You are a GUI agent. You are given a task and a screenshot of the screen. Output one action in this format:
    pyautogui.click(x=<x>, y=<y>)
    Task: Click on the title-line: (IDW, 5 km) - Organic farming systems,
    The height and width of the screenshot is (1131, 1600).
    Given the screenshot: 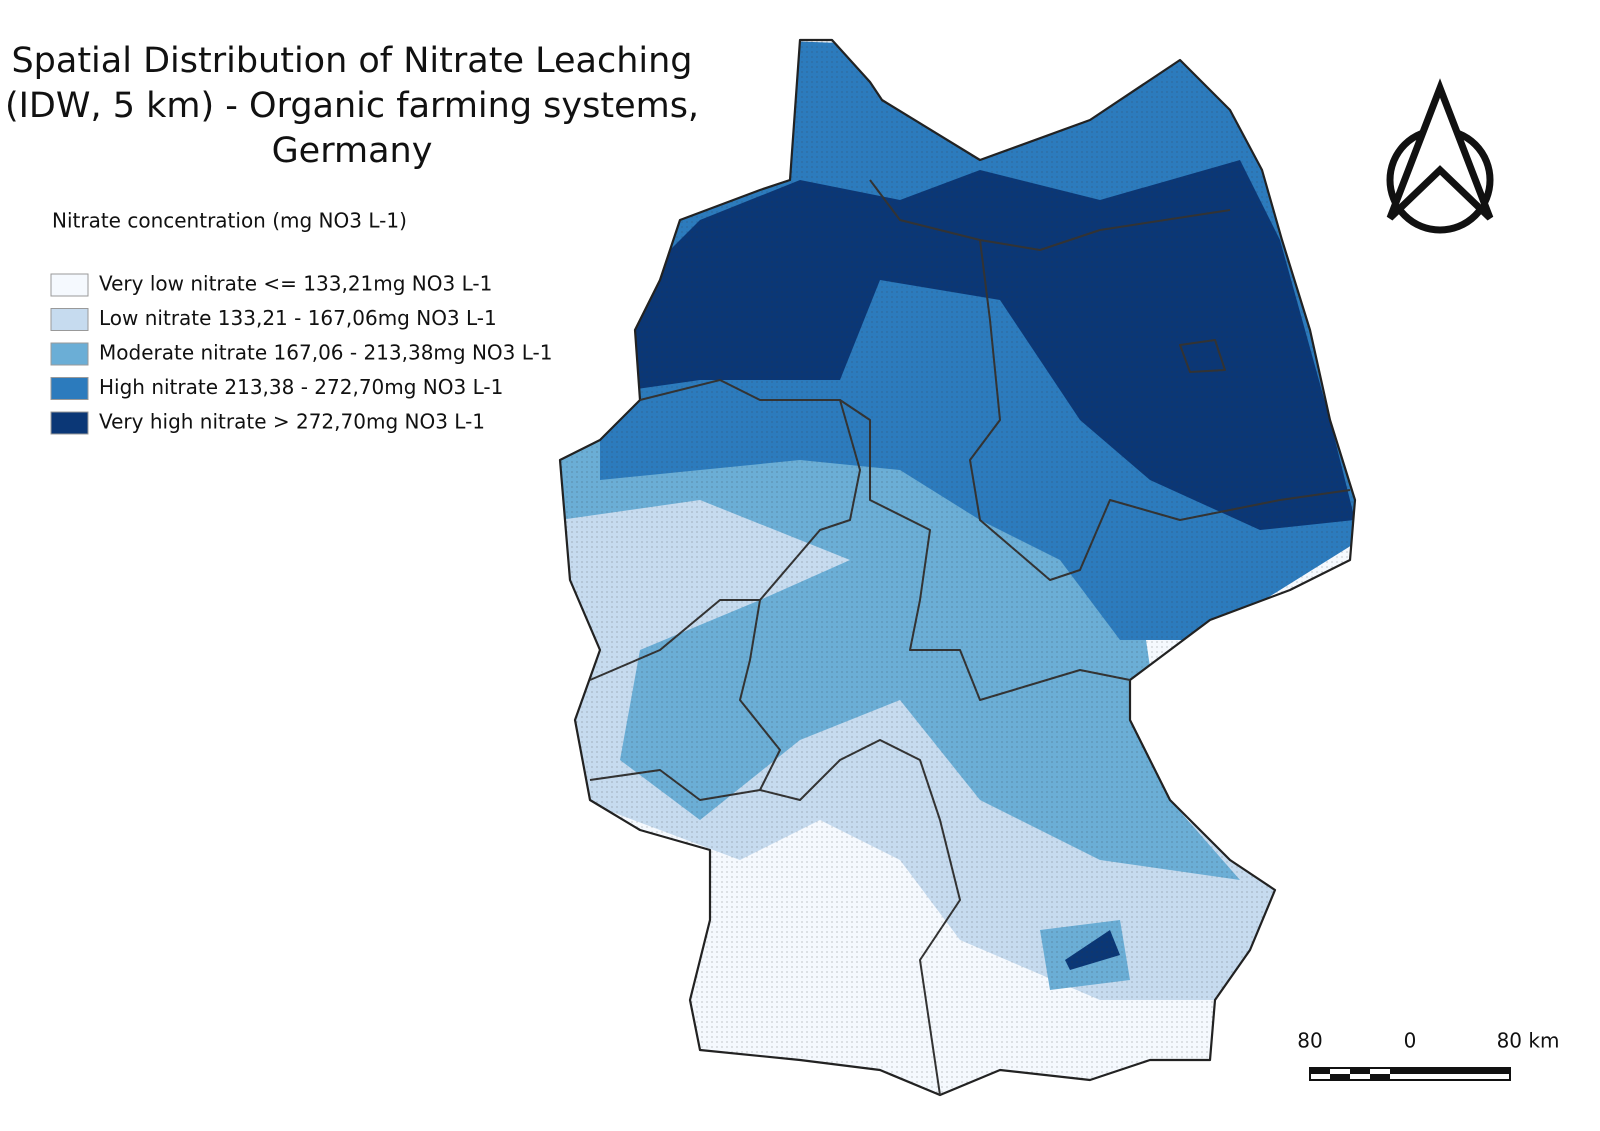 What is the action you would take?
    pyautogui.click(x=352, y=106)
    